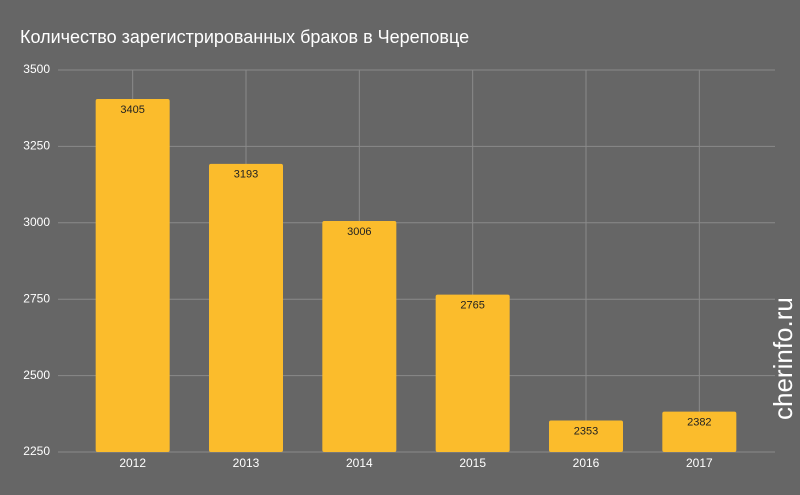 The height and width of the screenshot is (495, 800). Describe the element at coordinates (586, 431) in the screenshot. I see `data-label: 2353` at that location.